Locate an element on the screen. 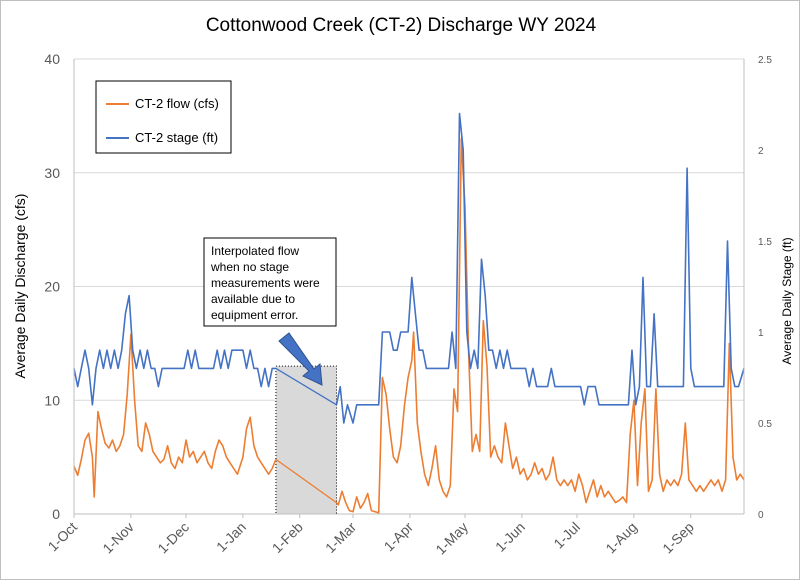 This screenshot has width=800, height=581. stage-series-line is located at coordinates (174, 350).